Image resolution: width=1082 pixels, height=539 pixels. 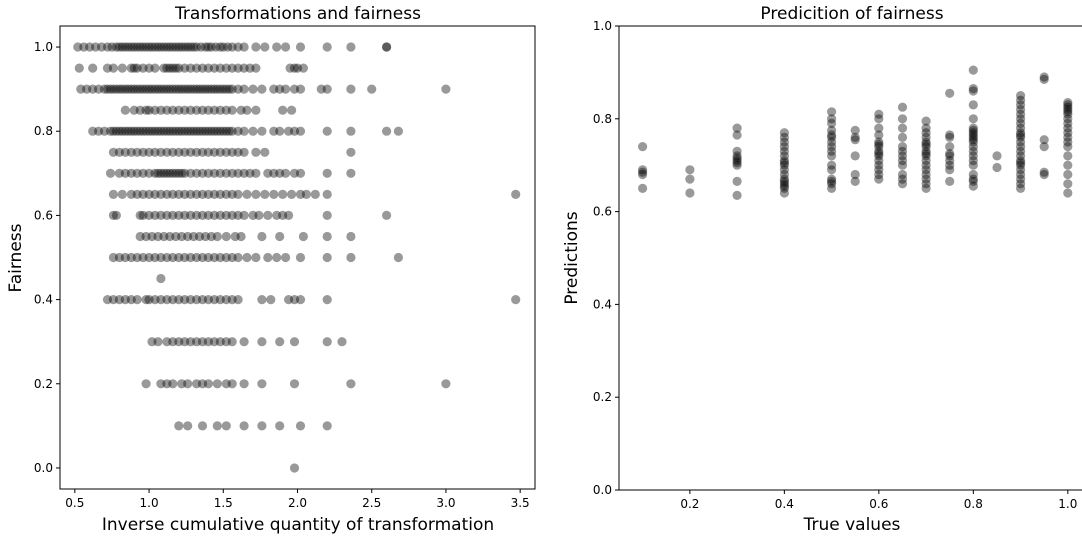 What do you see at coordinates (784, 504) in the screenshot?
I see `x-tick-label: 0.4` at bounding box center [784, 504].